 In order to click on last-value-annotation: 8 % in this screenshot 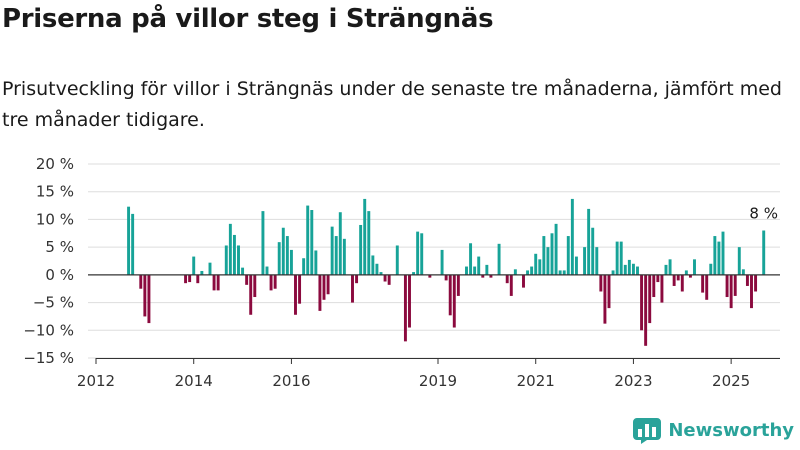, I will do `click(763, 214)`.